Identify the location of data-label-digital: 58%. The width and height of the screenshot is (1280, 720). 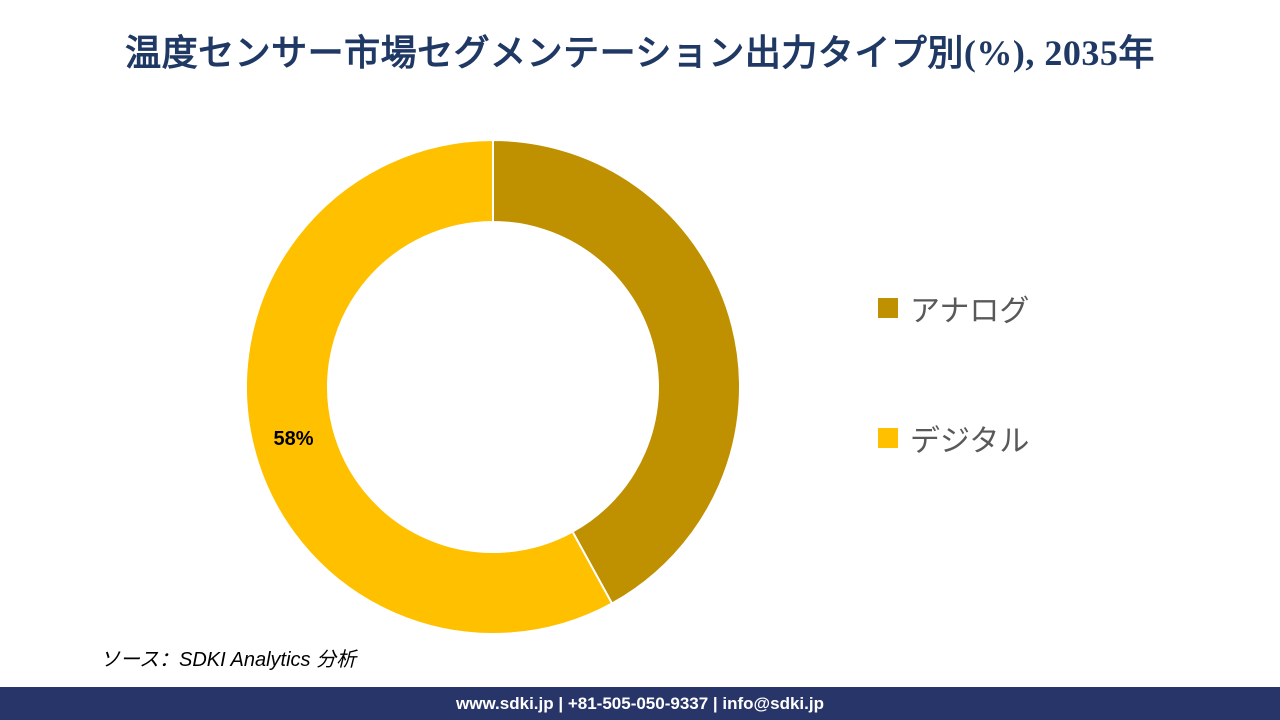
(293, 439).